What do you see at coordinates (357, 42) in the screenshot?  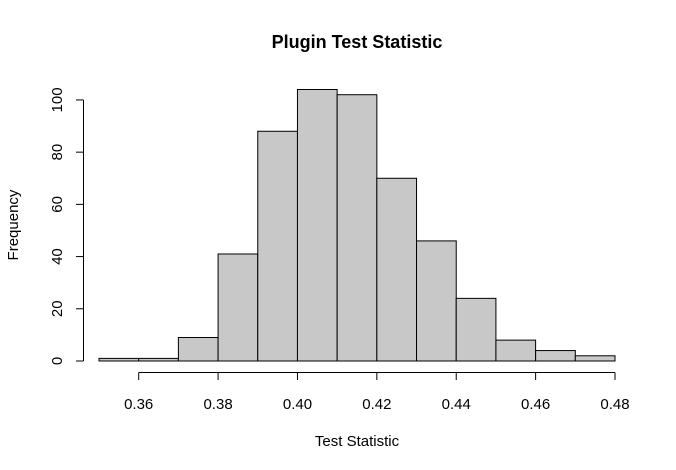 I see `chart-title: Plugin Test Statistic` at bounding box center [357, 42].